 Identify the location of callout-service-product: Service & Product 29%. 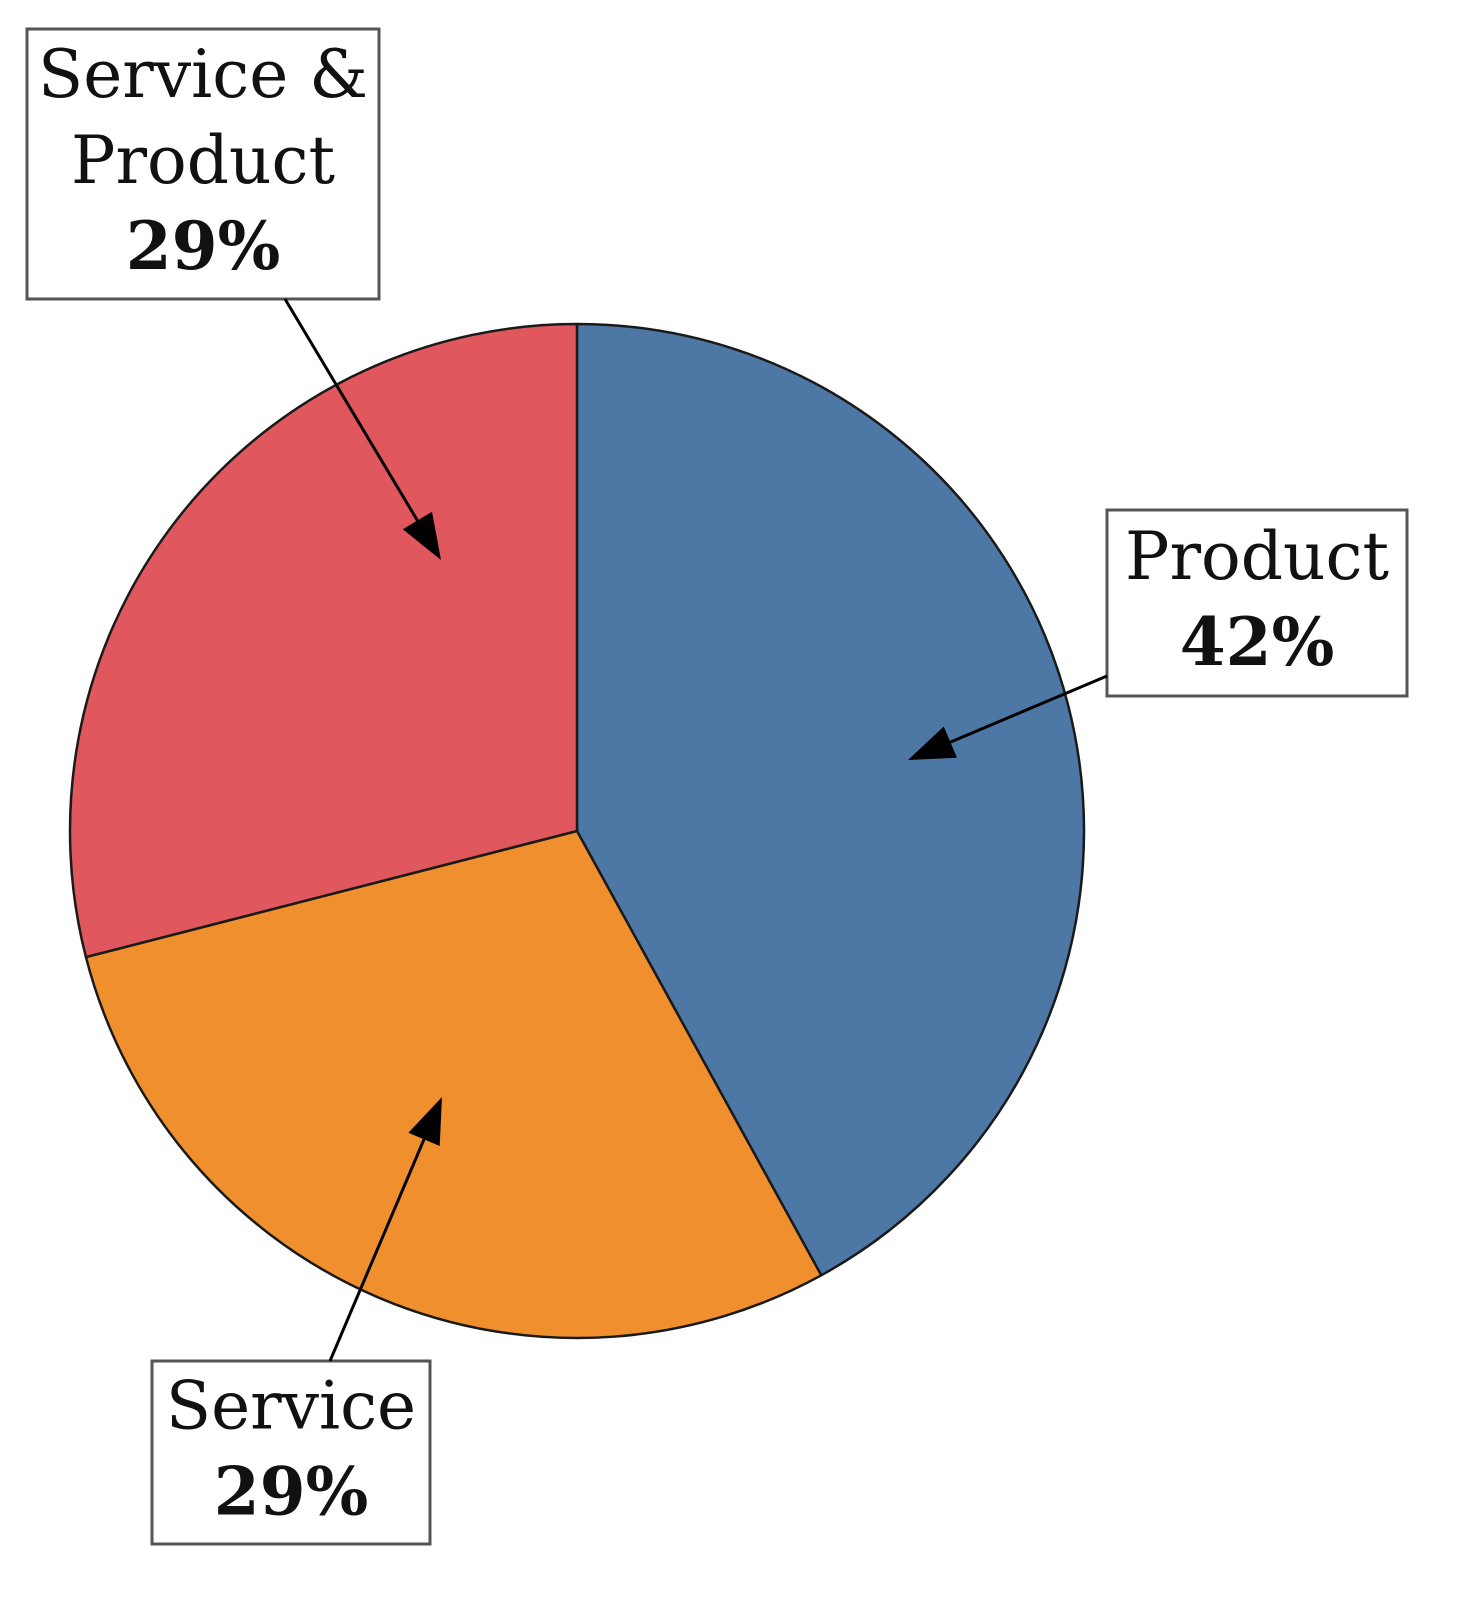
(233, 293).